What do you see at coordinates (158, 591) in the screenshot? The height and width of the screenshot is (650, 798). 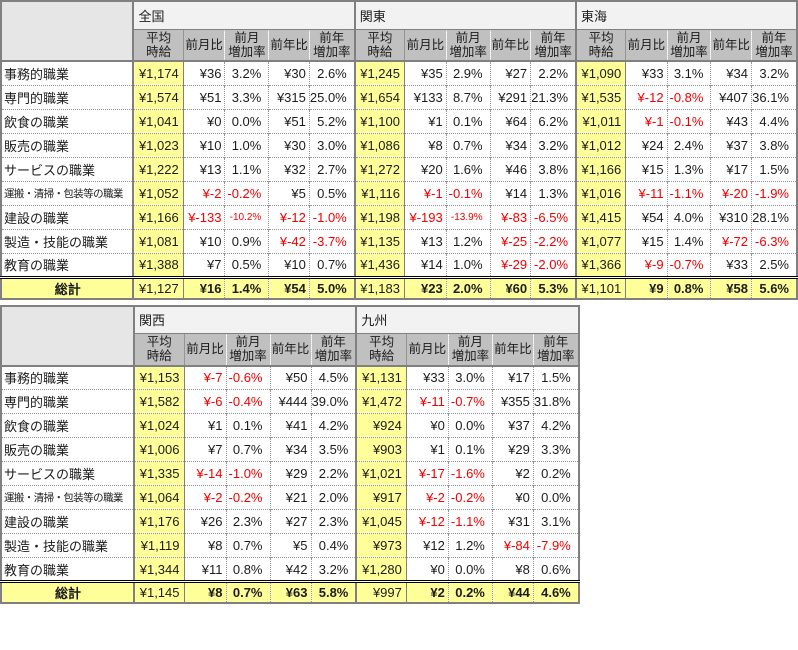 I see `cell-total-avg-wage: ¥1,145` at bounding box center [158, 591].